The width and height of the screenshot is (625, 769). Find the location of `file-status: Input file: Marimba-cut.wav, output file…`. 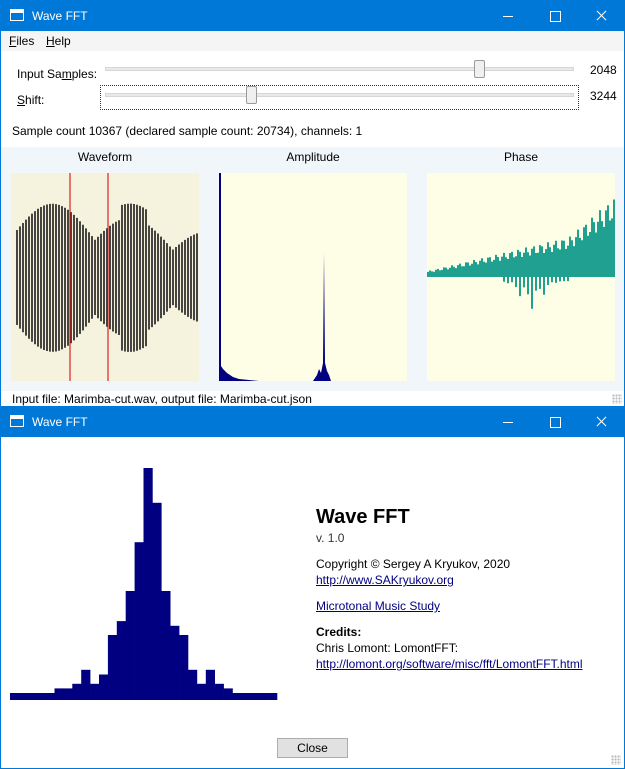

file-status: Input file: Marimba-cut.wav, output file… is located at coordinates (162, 399).